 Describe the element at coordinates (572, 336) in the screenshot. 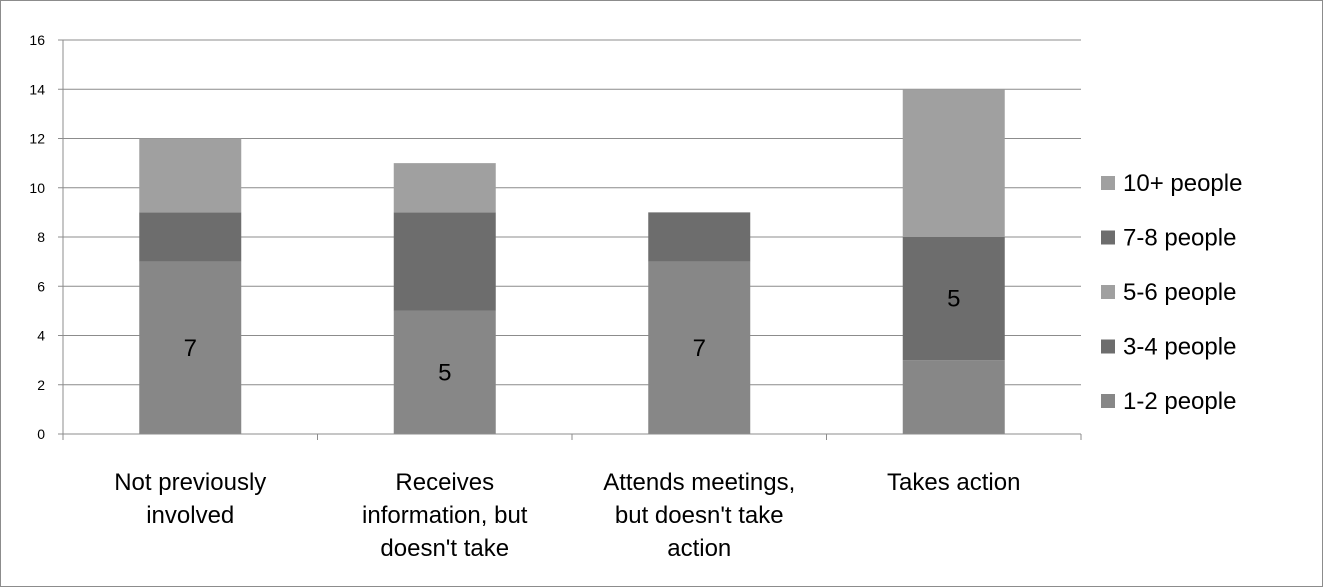

I see `data-labels: 7 5 7 5` at that location.